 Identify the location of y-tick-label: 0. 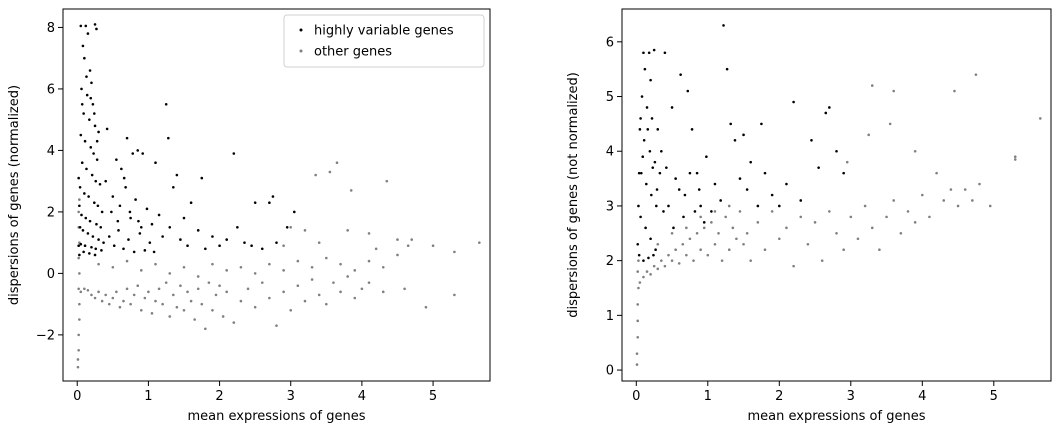
(51, 274).